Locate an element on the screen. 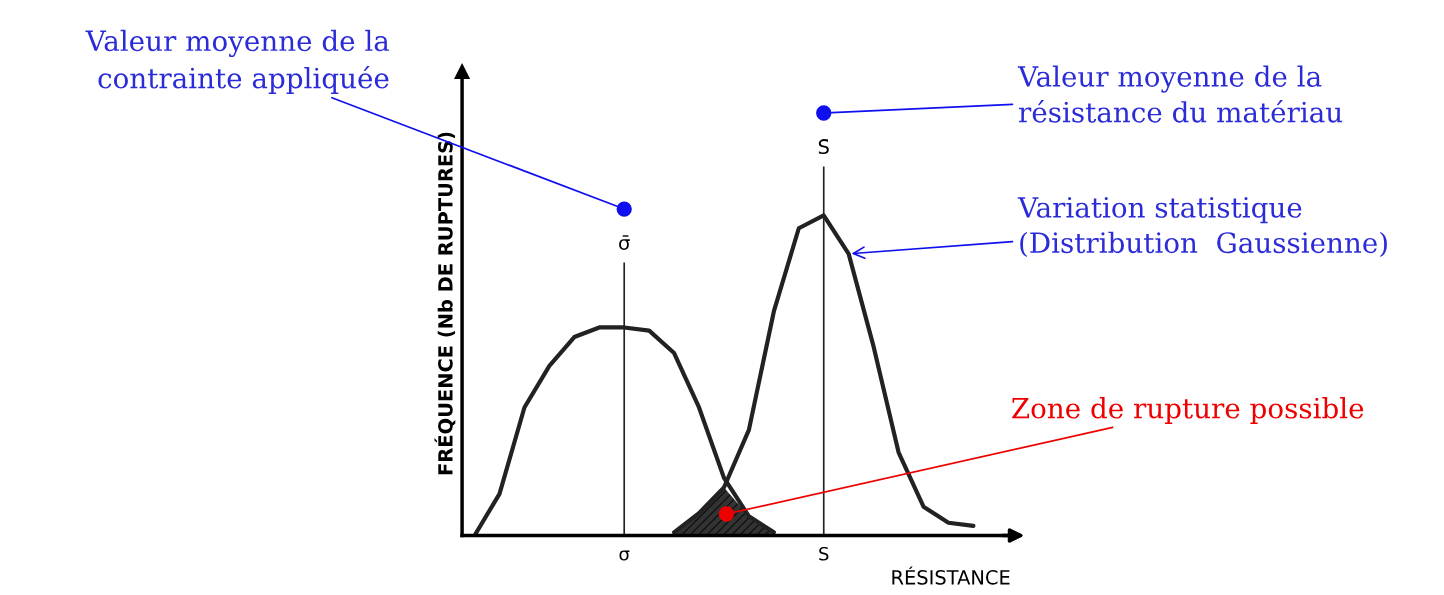  ref-line-label: σ̄ is located at coordinates (624, 243).